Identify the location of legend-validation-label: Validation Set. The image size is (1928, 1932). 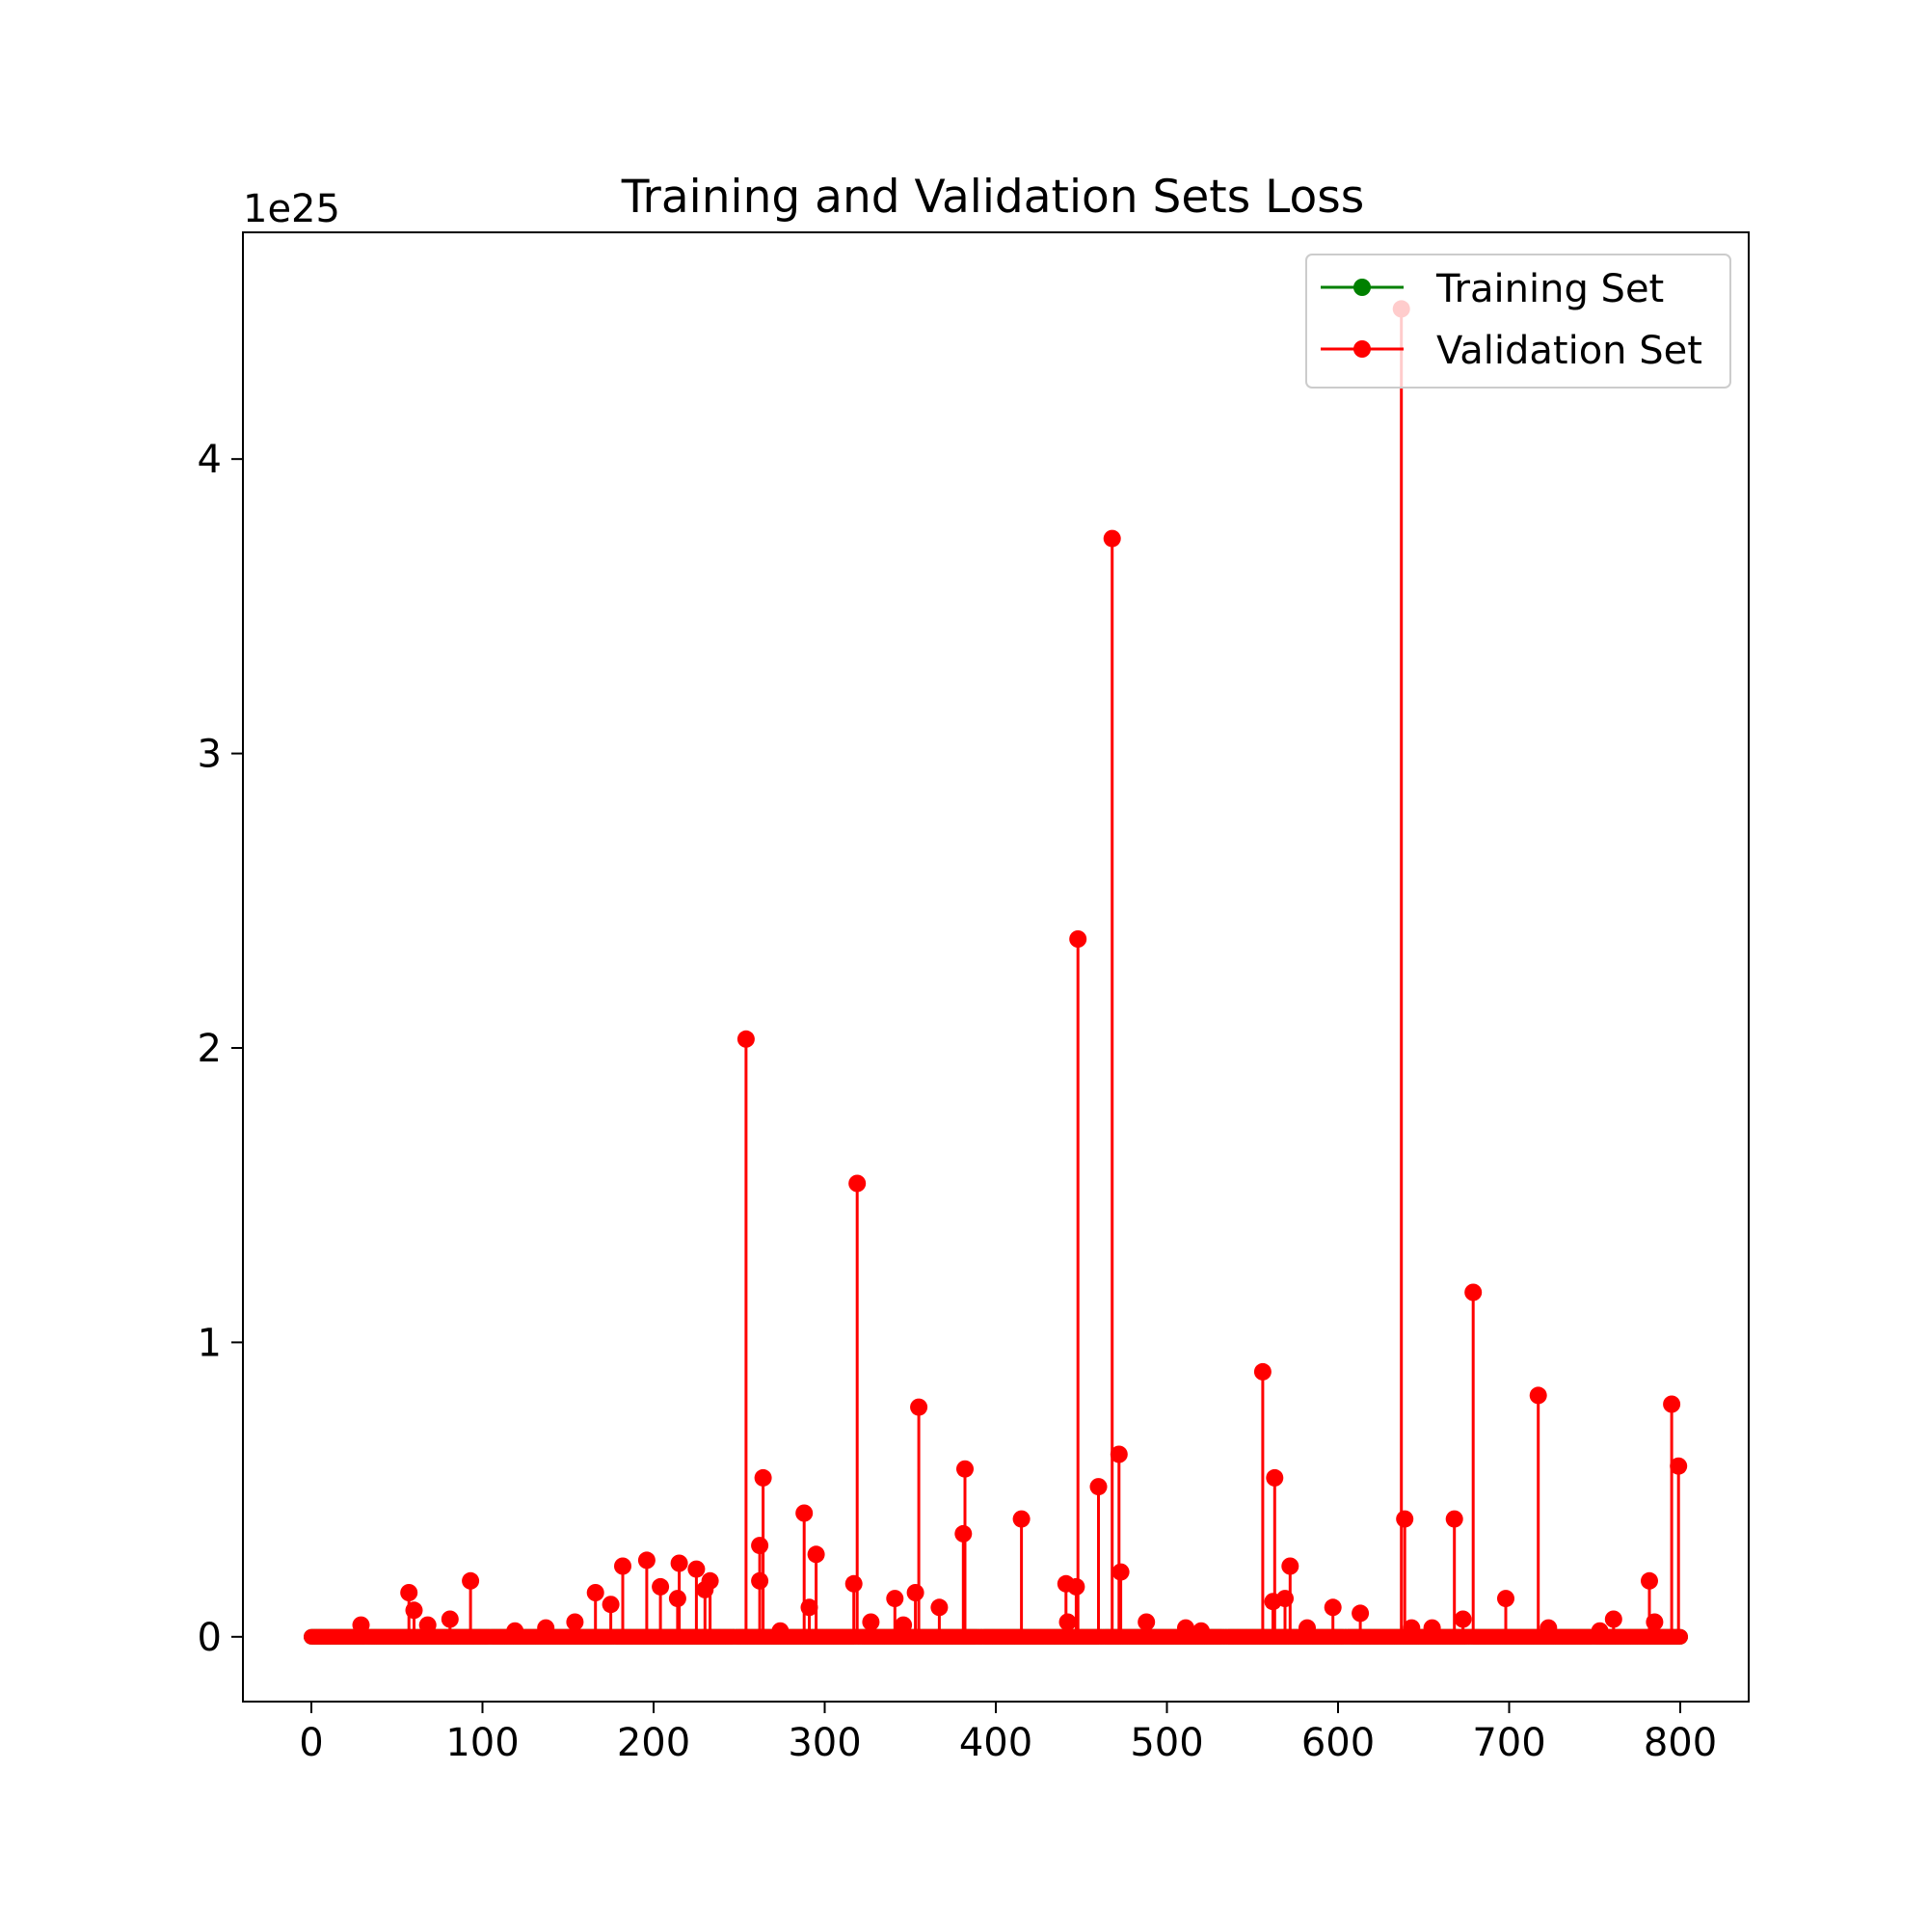
(1569, 351).